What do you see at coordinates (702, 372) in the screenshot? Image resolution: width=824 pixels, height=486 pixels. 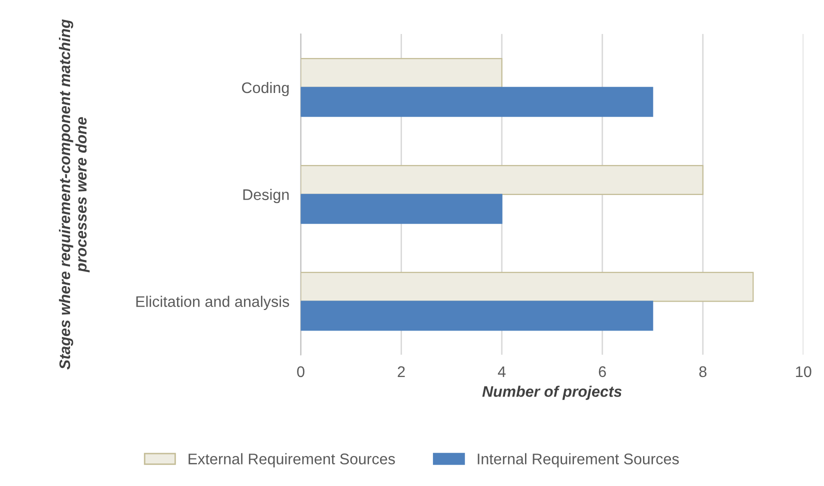 I see `x-tick-label: 8` at bounding box center [702, 372].